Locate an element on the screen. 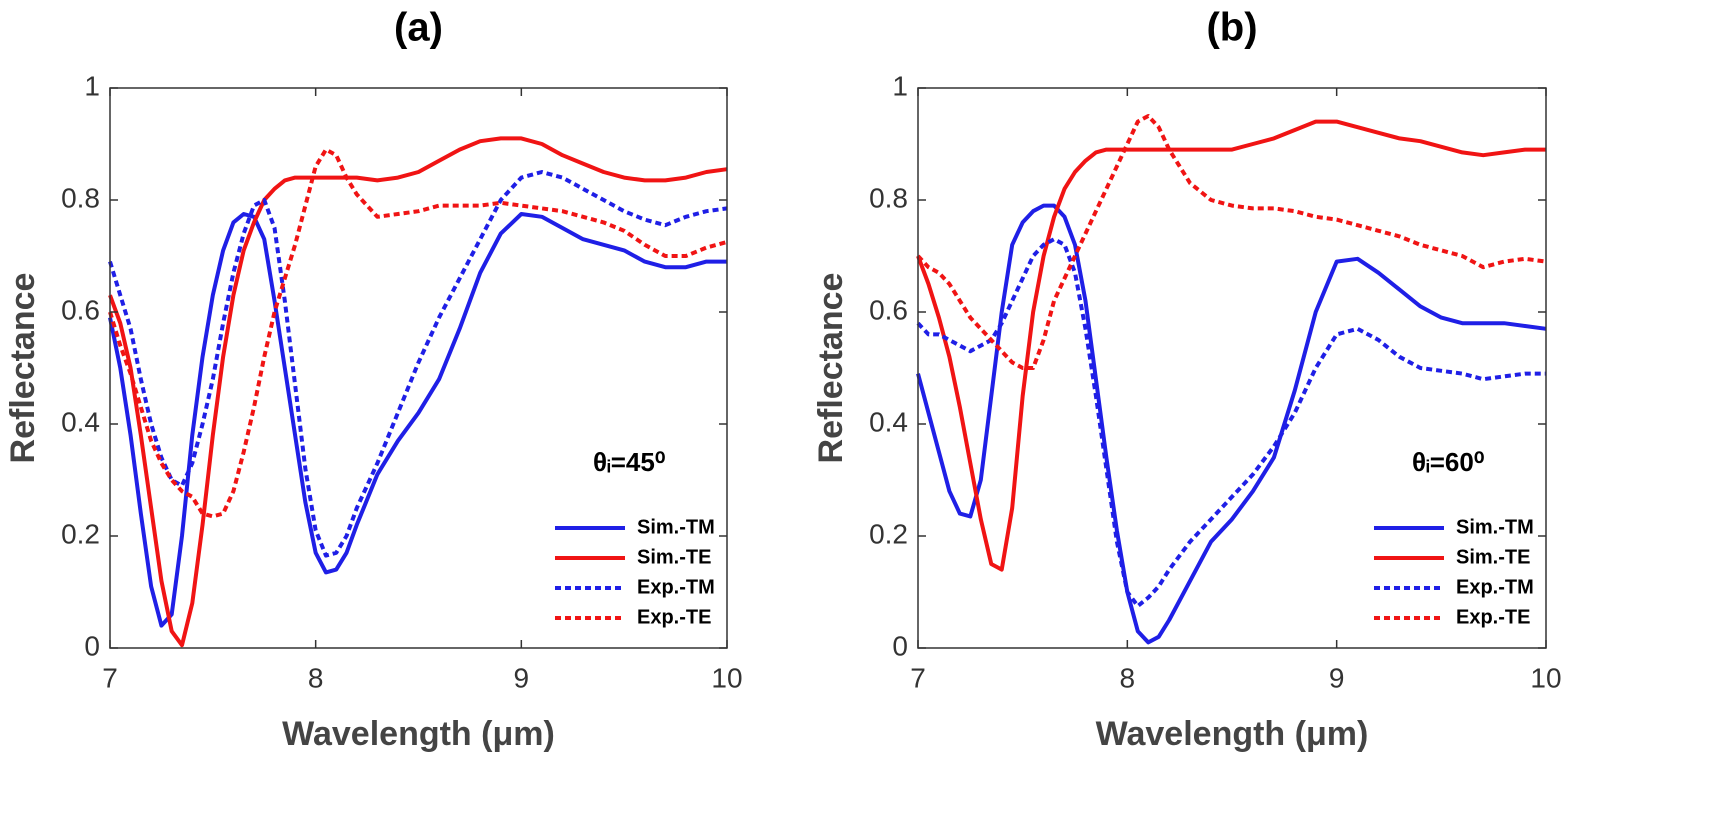 This screenshot has width=1720, height=834. chart-title: (a) is located at coordinates (418, 28).